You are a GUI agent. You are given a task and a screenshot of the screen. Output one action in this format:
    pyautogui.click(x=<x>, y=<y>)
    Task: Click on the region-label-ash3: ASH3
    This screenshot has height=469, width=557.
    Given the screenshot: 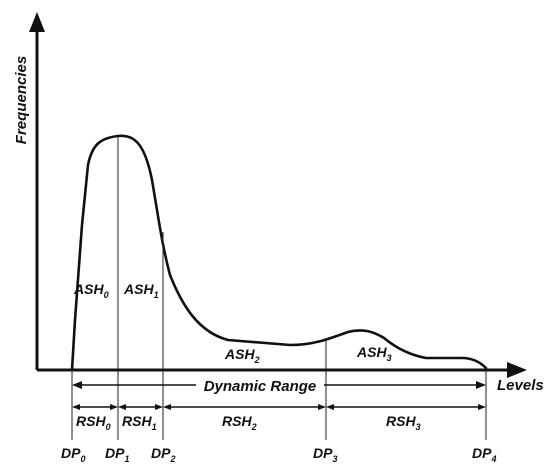 What is the action you would take?
    pyautogui.click(x=374, y=353)
    